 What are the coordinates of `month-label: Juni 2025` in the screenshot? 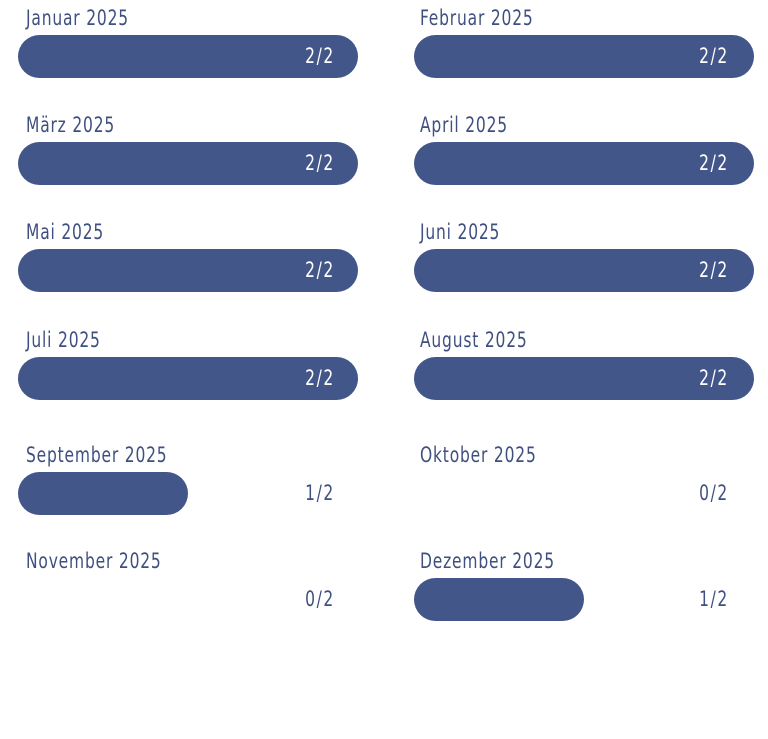 It's located at (460, 232).